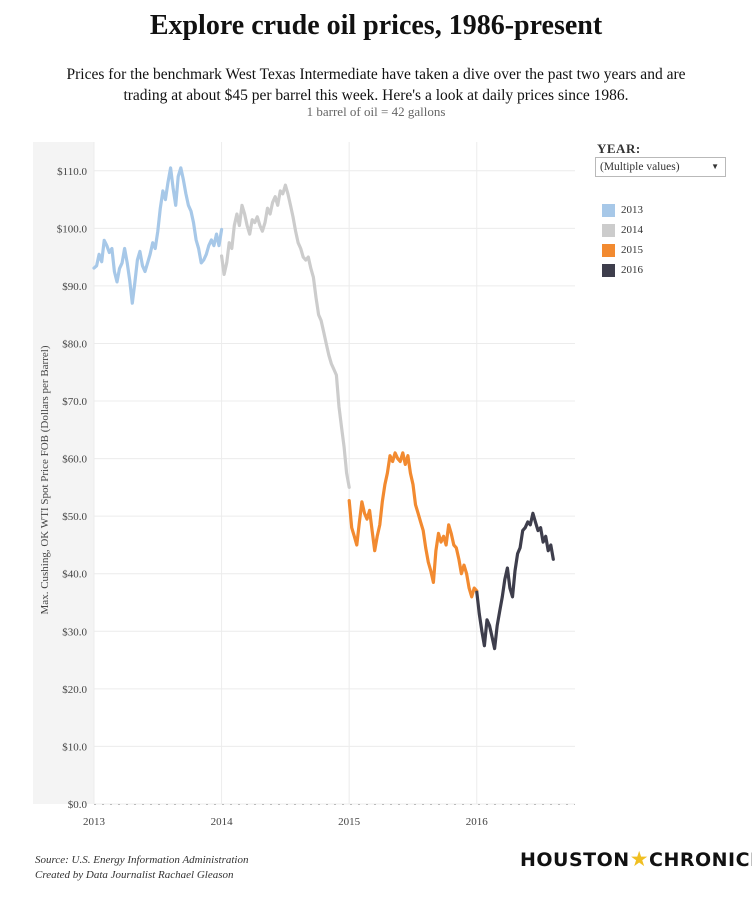 This screenshot has height=902, width=752. Describe the element at coordinates (715, 166) in the screenshot. I see `triangle-down-icon: ▼` at that location.